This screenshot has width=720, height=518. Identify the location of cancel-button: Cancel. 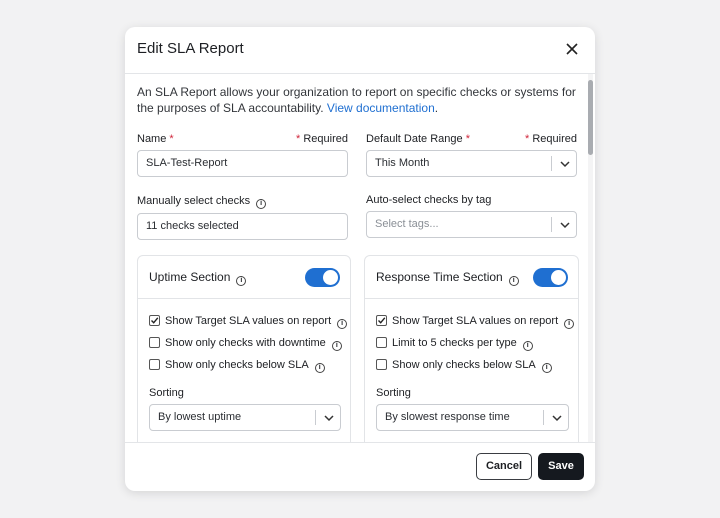
(504, 466).